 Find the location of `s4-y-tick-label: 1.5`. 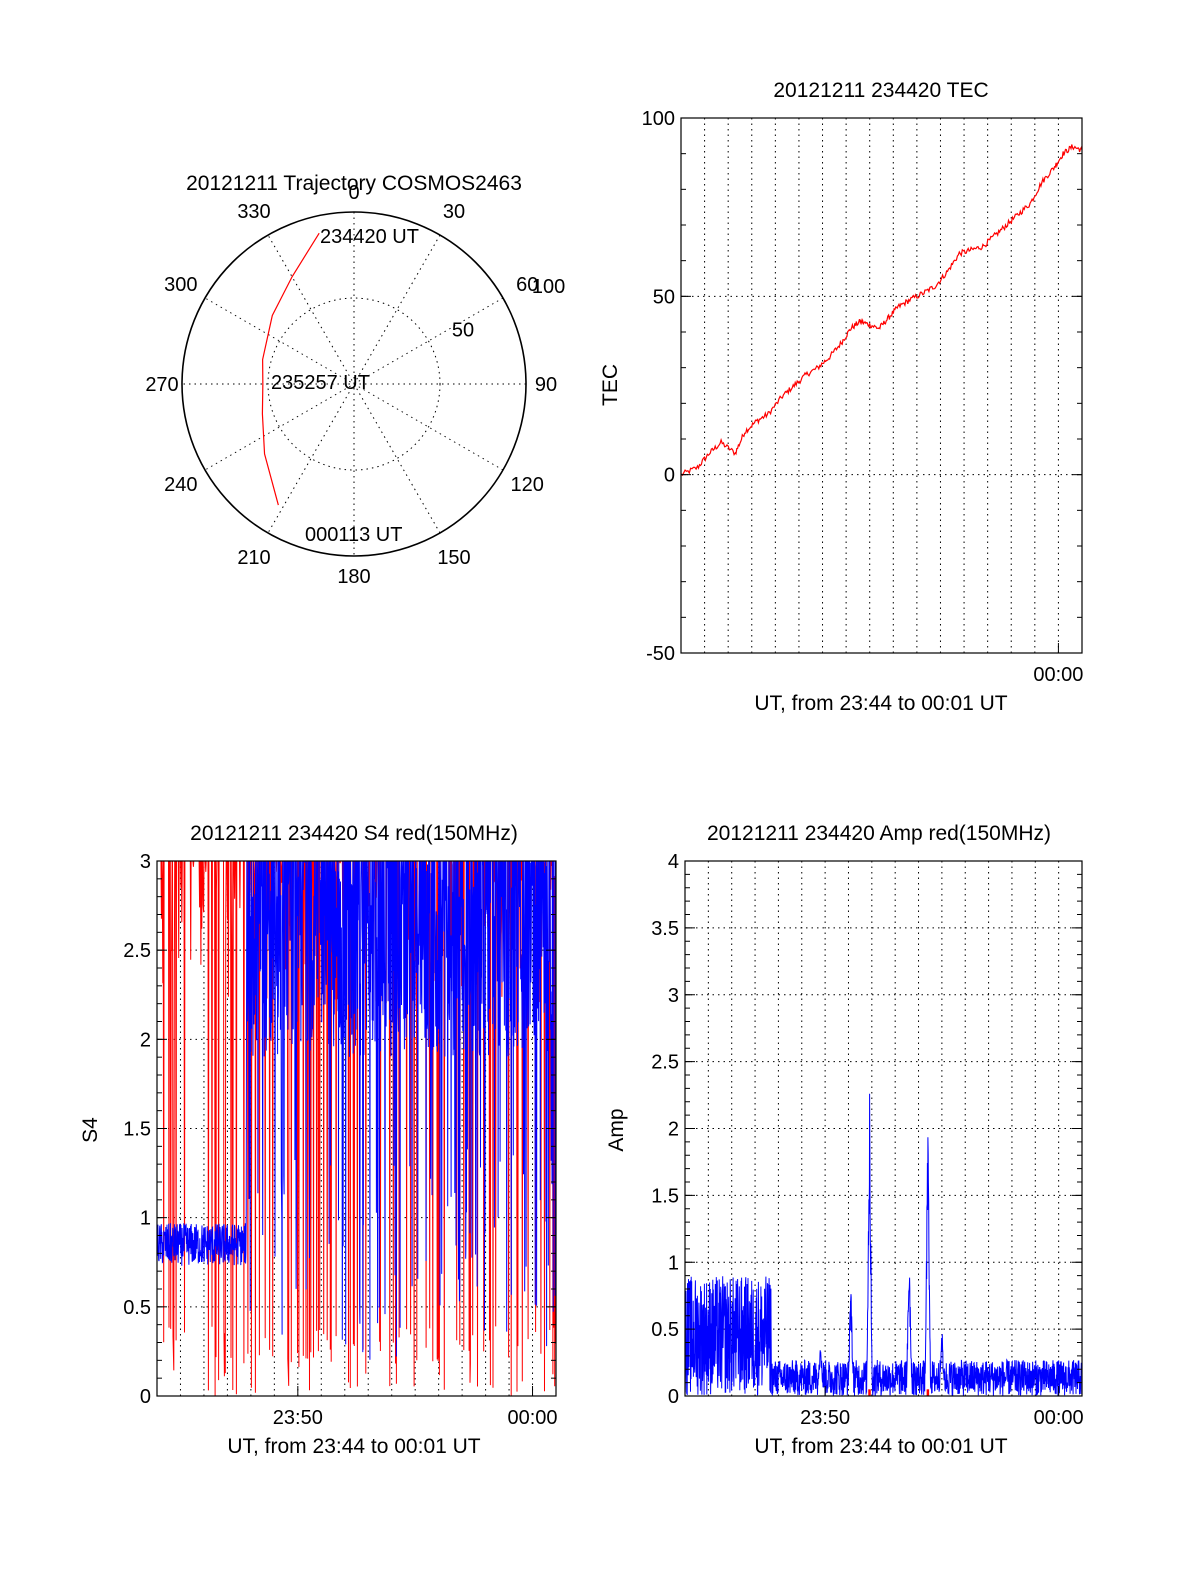

s4-y-tick-label: 1.5 is located at coordinates (137, 1130).